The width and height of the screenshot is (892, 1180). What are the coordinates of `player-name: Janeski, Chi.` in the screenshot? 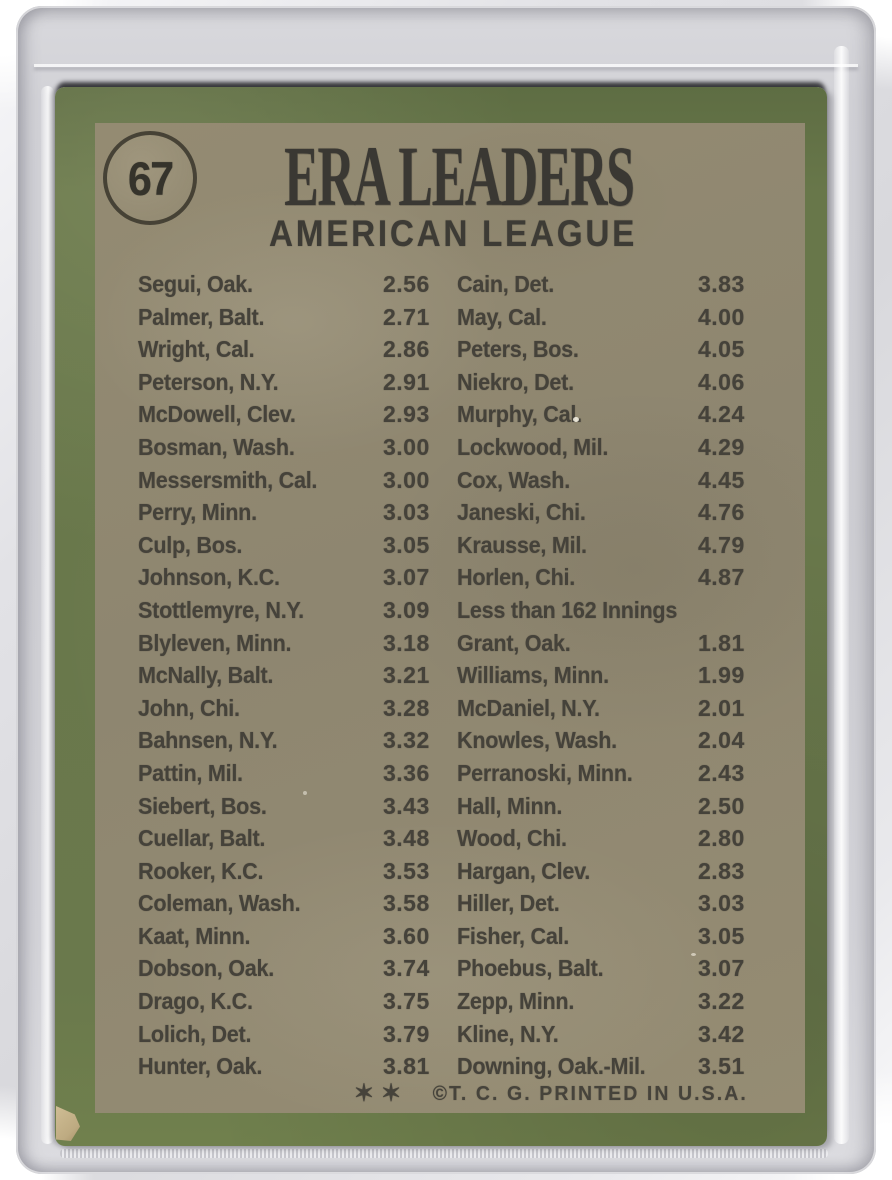 It's located at (521, 512).